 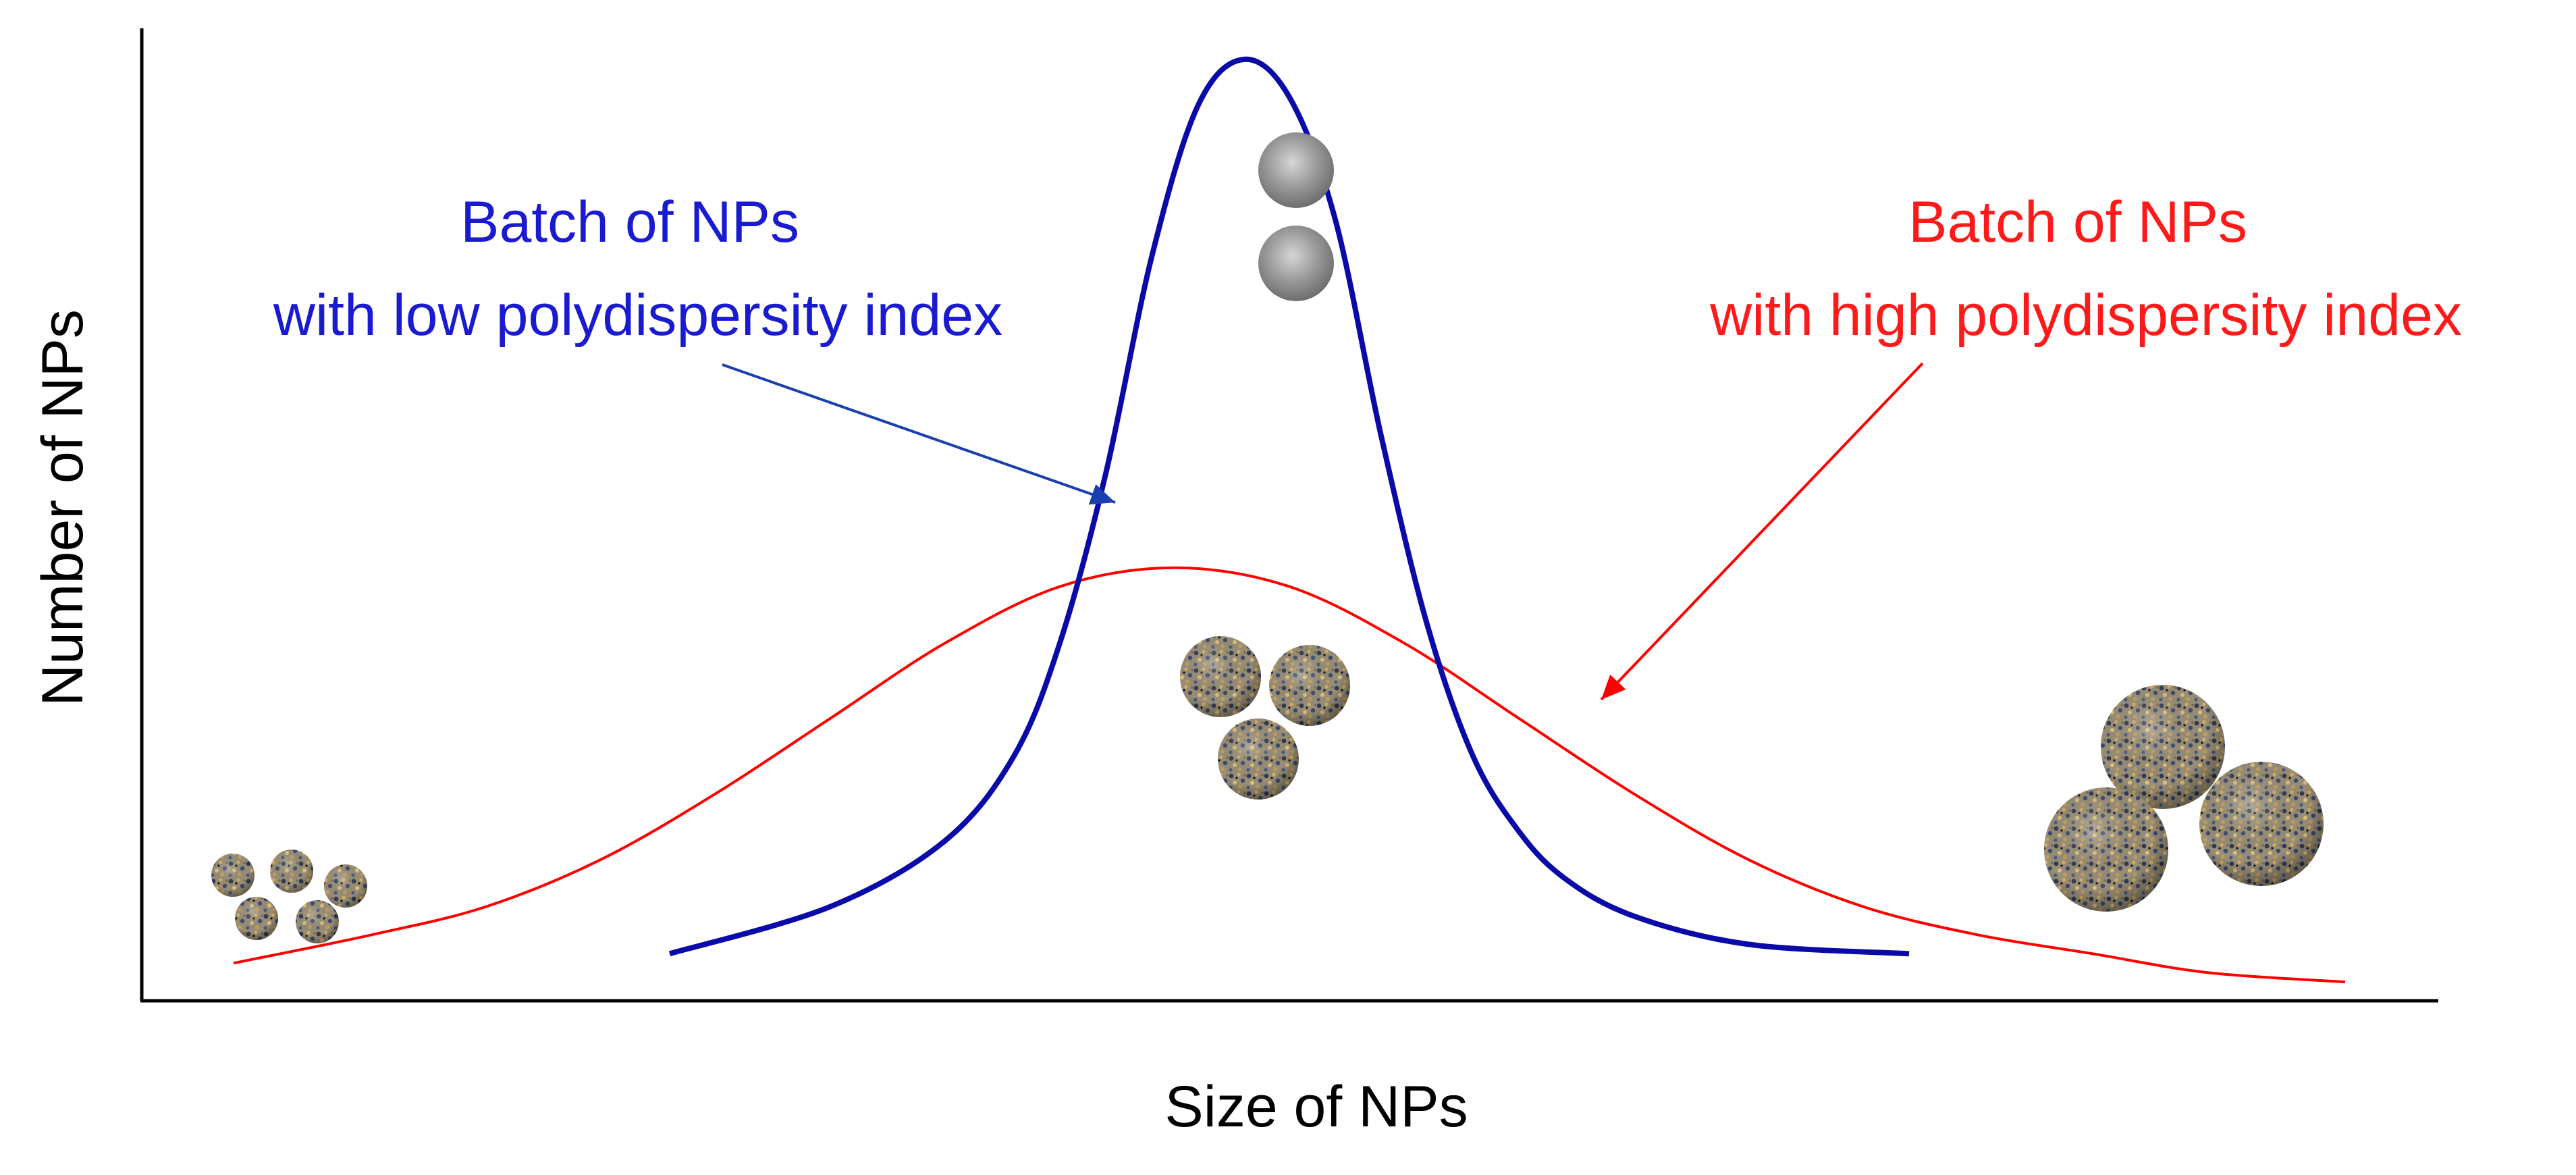 What do you see at coordinates (62, 507) in the screenshot?
I see `y-axis-title: Number of NPs` at bounding box center [62, 507].